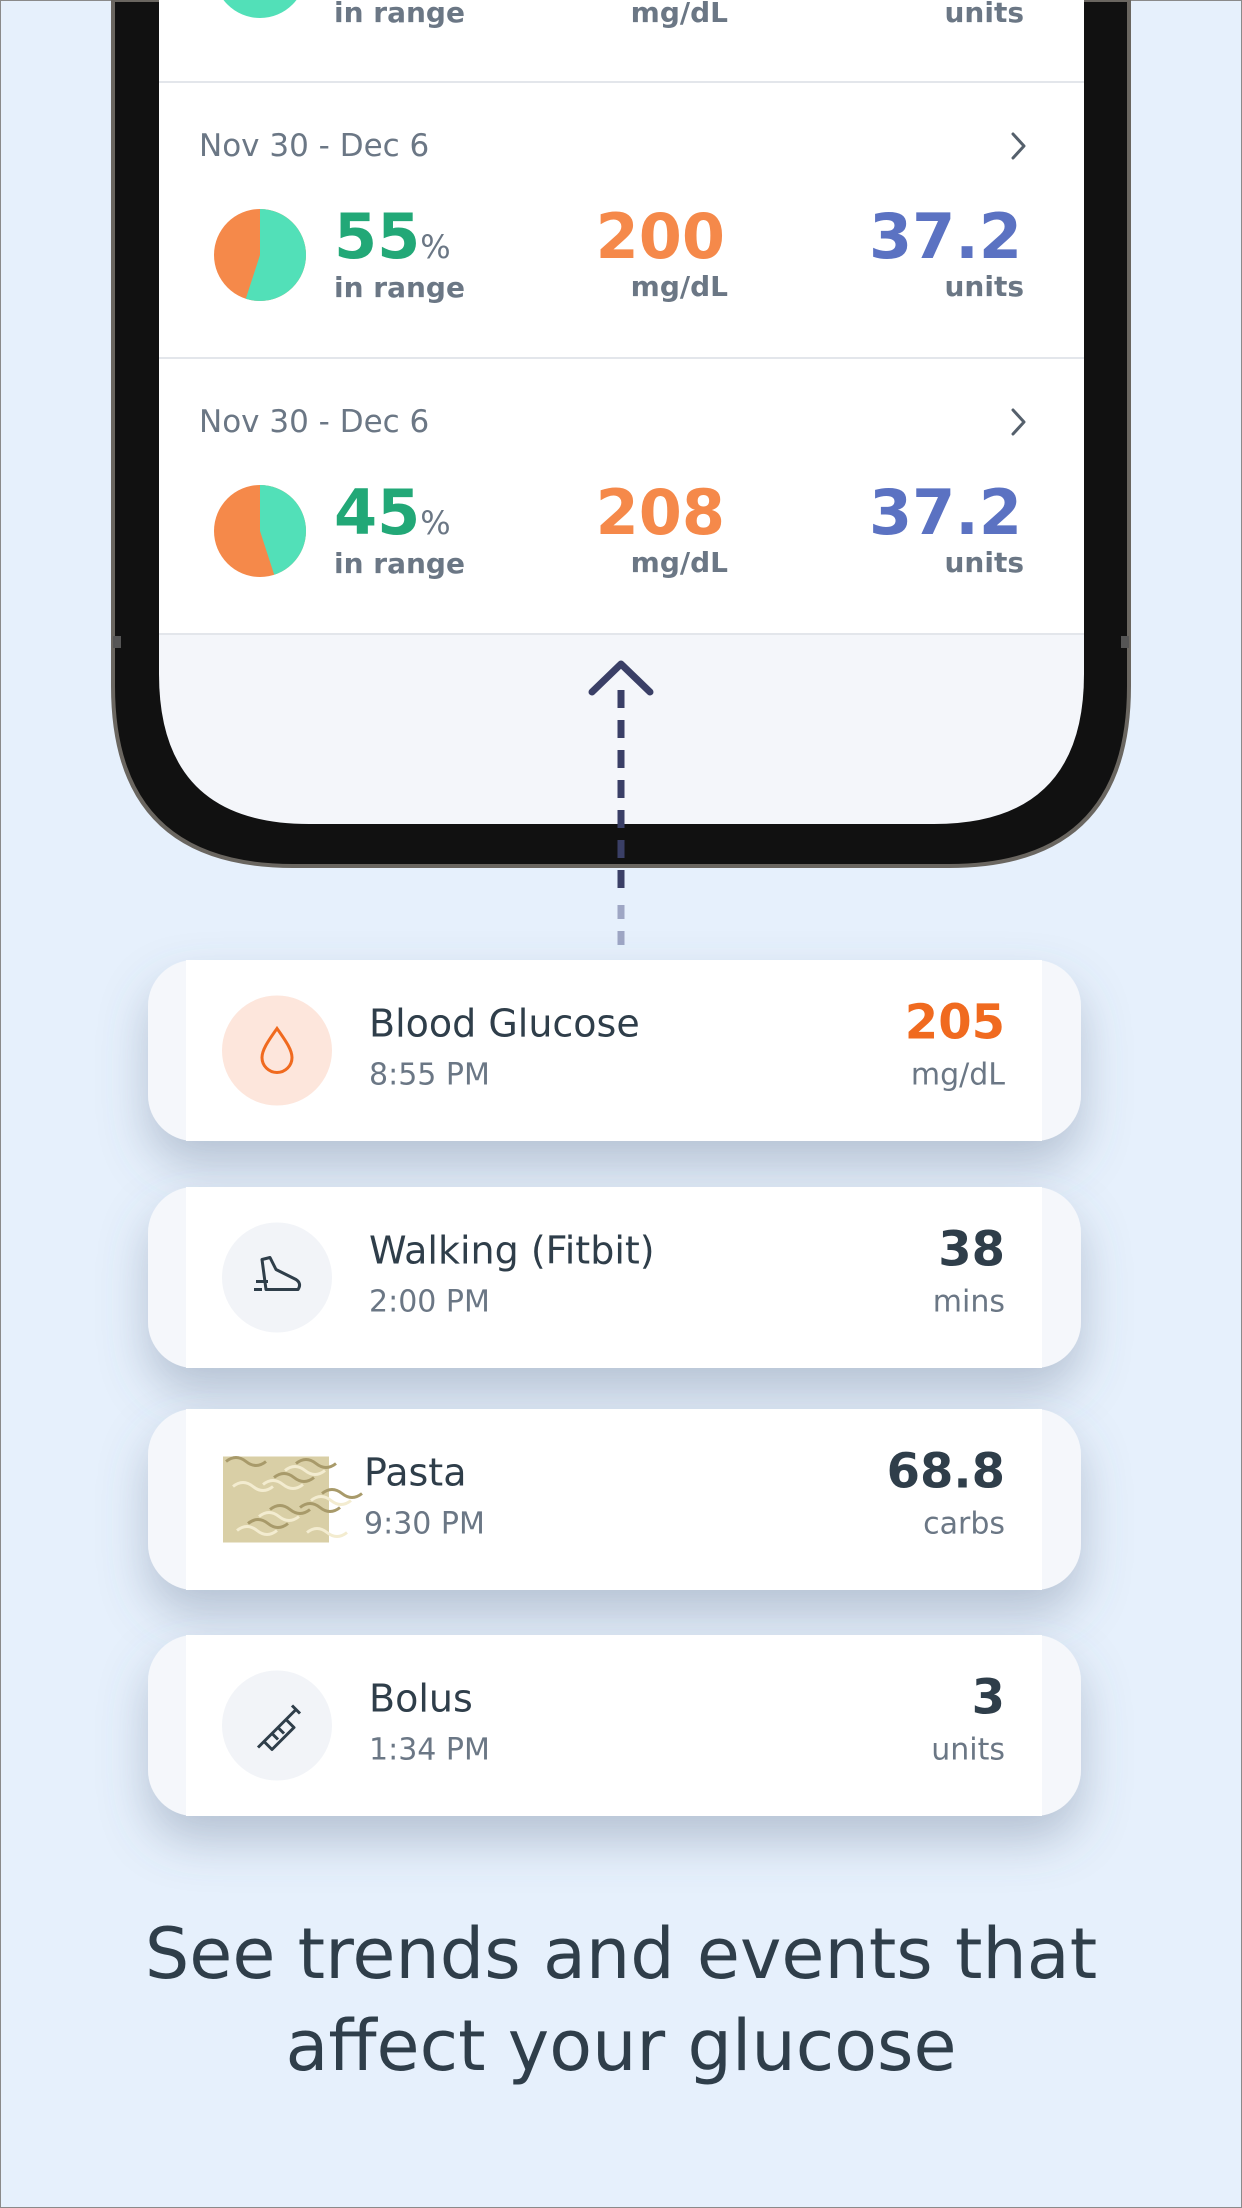 The height and width of the screenshot is (2208, 1242). What do you see at coordinates (512, 1251) in the screenshot?
I see `event-title: Walking (Fitbit)` at bounding box center [512, 1251].